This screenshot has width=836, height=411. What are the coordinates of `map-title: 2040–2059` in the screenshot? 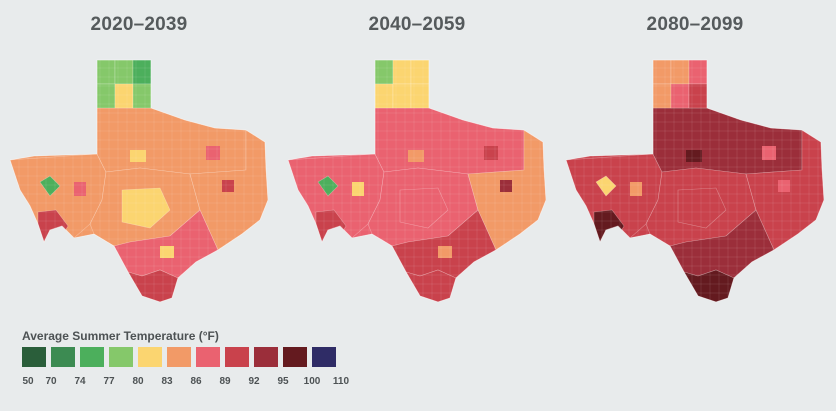 It's located at (417, 24).